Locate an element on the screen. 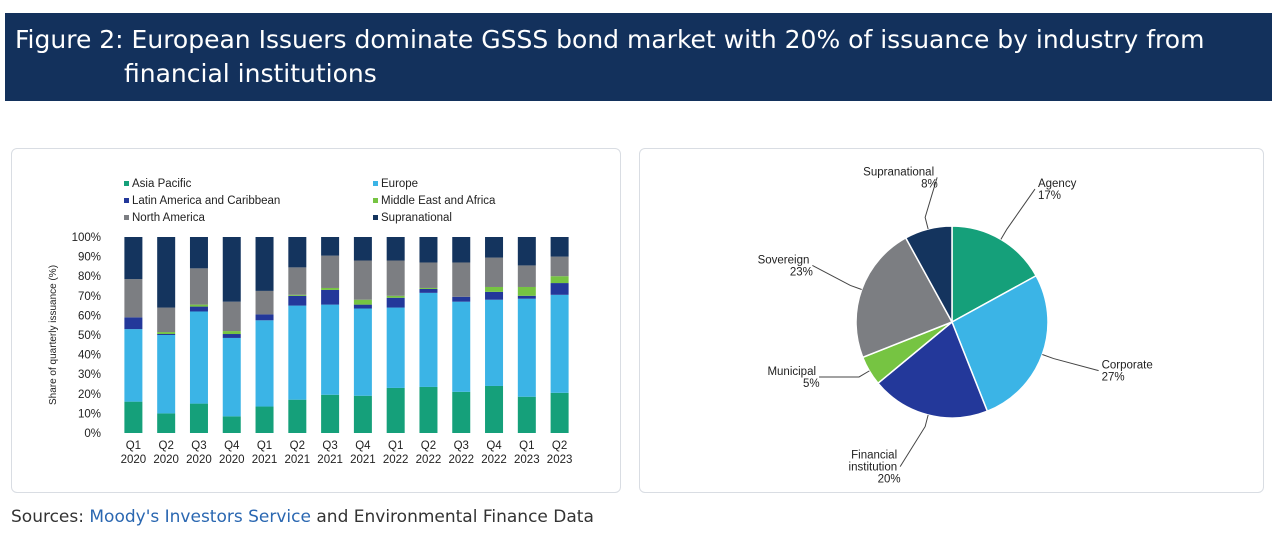  sources-link: Moody's Investors Service is located at coordinates (200, 517).